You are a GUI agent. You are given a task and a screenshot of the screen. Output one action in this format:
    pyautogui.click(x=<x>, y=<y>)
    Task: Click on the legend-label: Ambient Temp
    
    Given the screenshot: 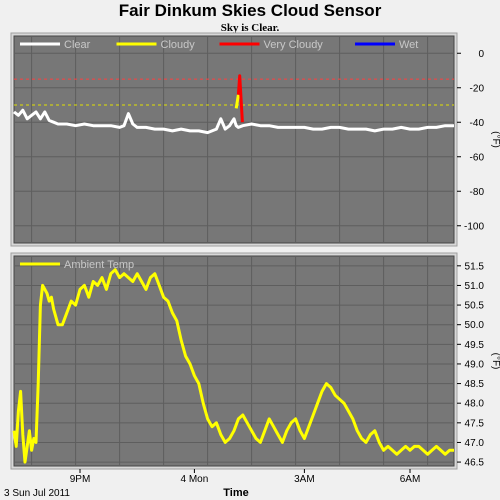 What is the action you would take?
    pyautogui.click(x=99, y=265)
    